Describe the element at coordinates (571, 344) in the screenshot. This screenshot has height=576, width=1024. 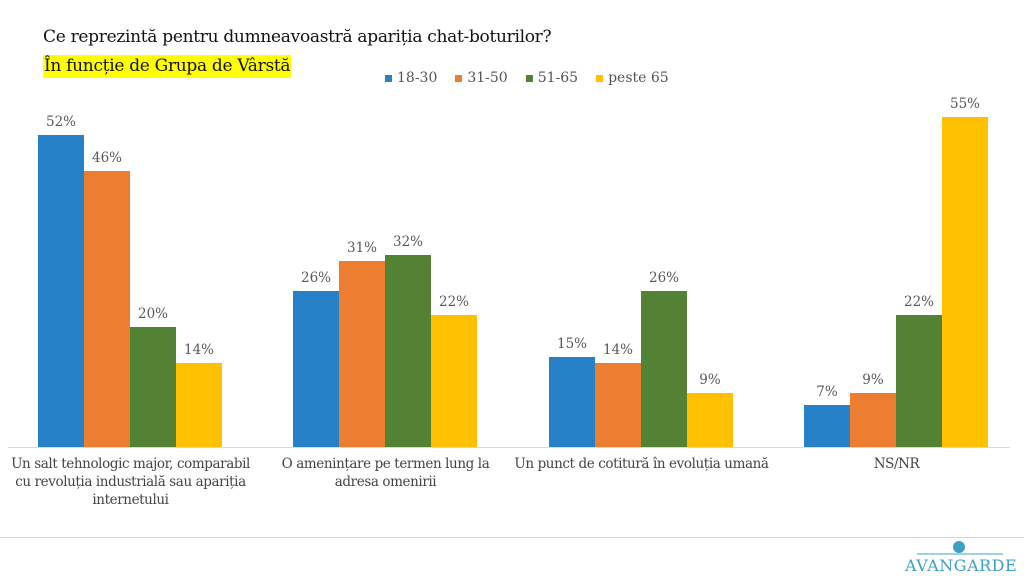
I see `bar-value-label: 15%` at that location.